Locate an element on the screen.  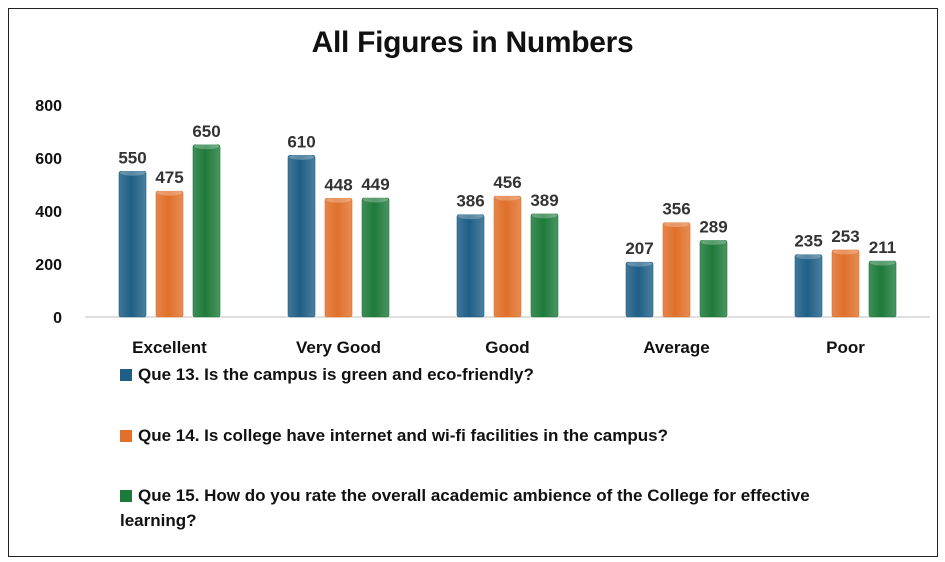
data-label: 356 is located at coordinates (676, 209).